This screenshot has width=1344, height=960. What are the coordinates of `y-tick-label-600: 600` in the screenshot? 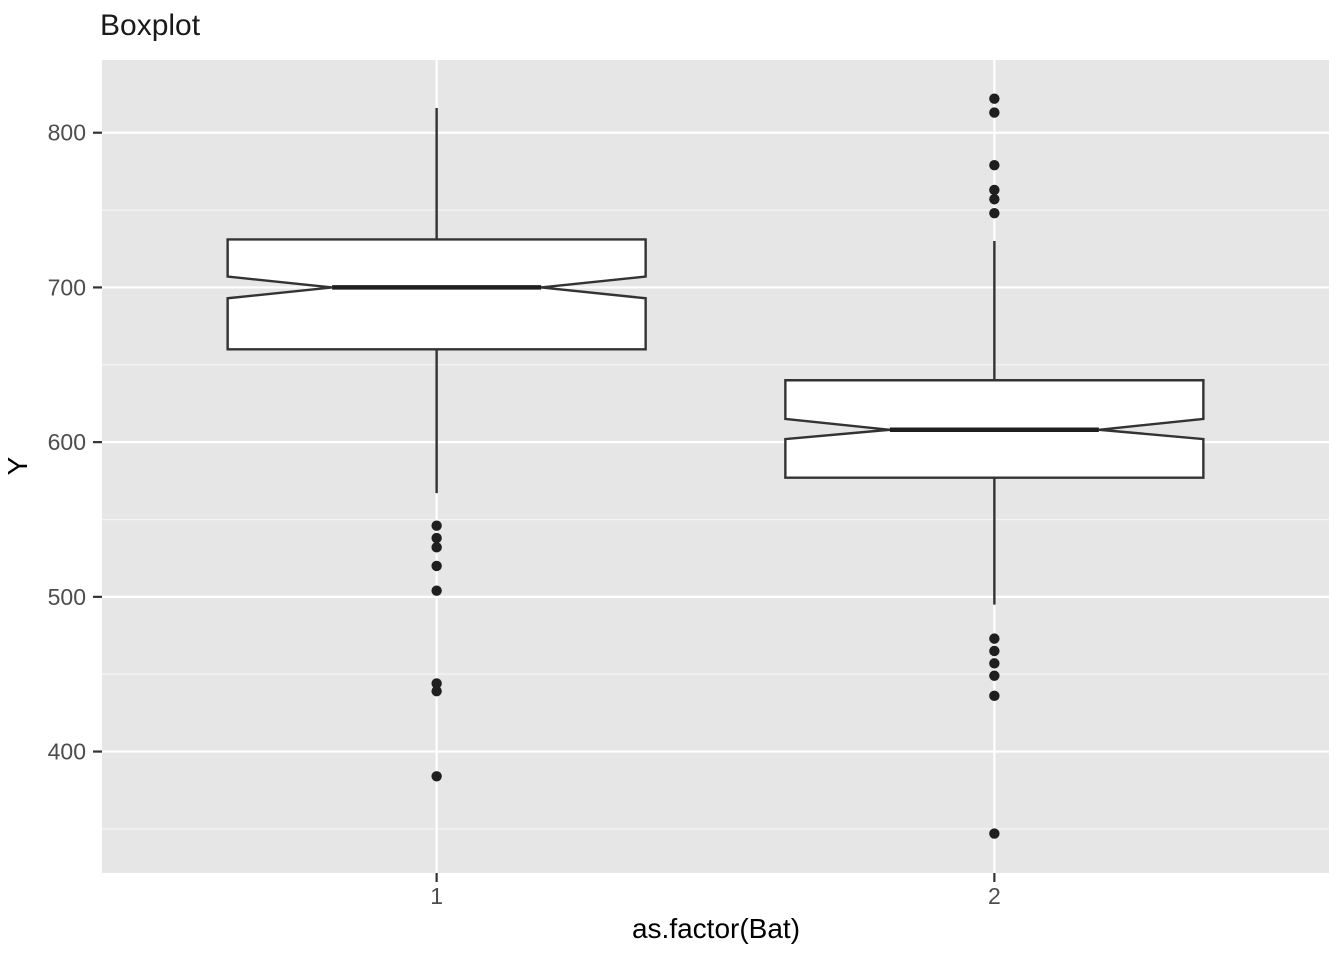 It's located at (67, 442).